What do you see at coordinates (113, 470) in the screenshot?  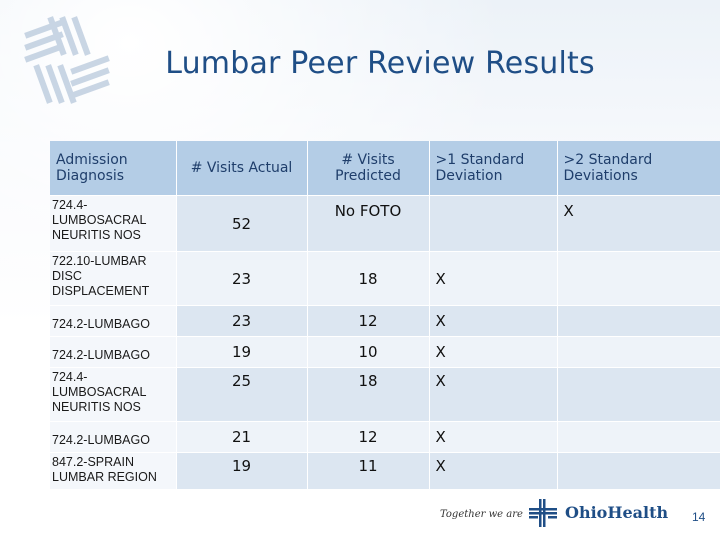 I see `diagnosis-cell: 847.2-SPRAIN LUMBAR REGION` at bounding box center [113, 470].